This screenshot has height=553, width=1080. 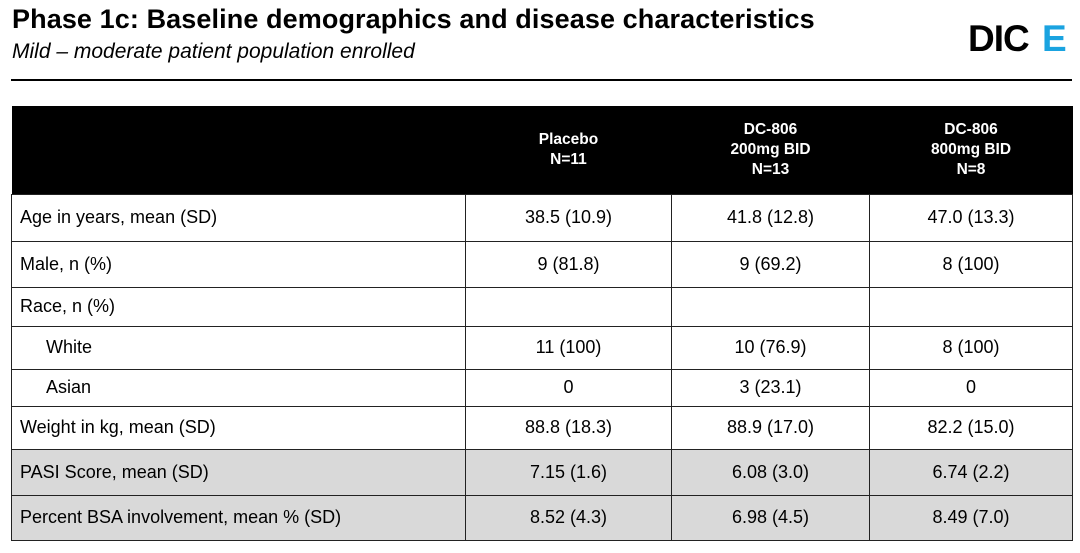 What do you see at coordinates (770, 347) in the screenshot?
I see `value-cell: 10 (76.9)` at bounding box center [770, 347].